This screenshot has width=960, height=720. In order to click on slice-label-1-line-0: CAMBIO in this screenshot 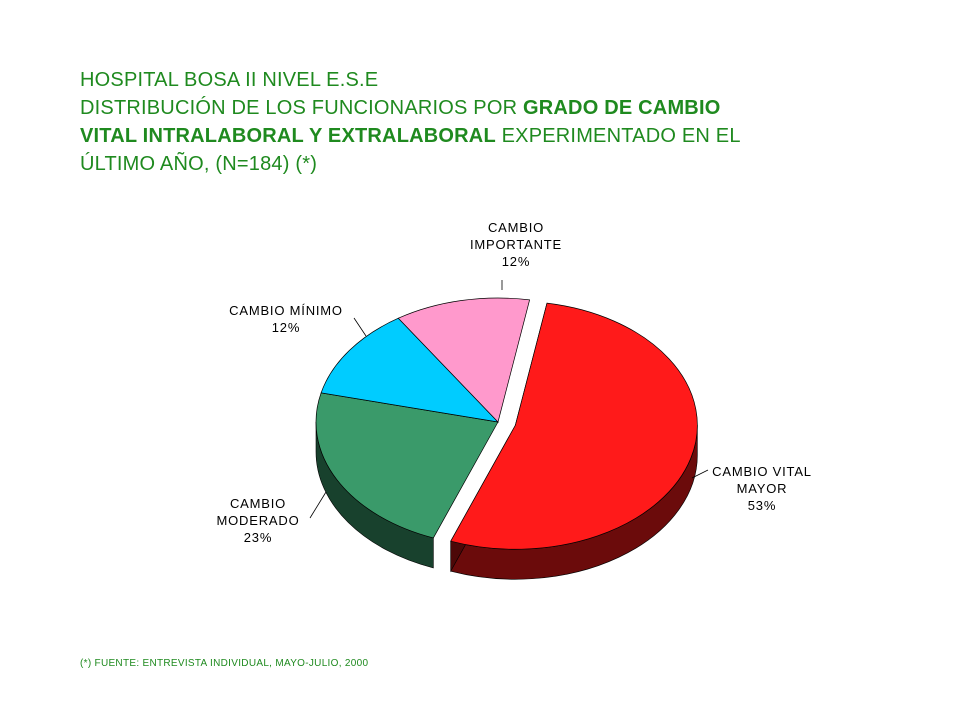, I will do `click(258, 503)`.